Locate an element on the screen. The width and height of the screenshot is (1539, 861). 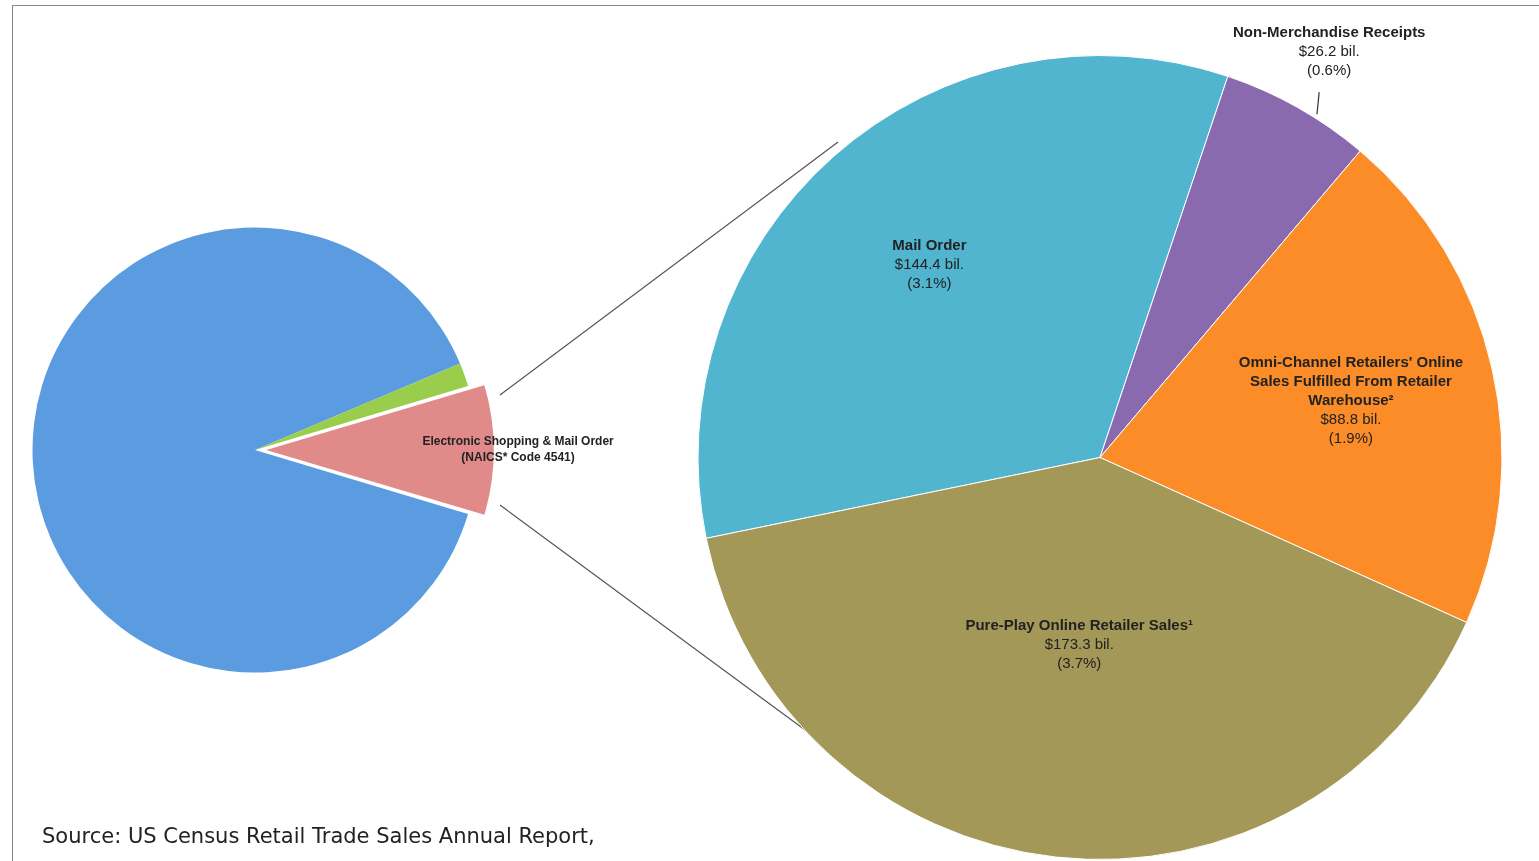
slice-label: Non-Merchandise Receipts is located at coordinates (1329, 31).